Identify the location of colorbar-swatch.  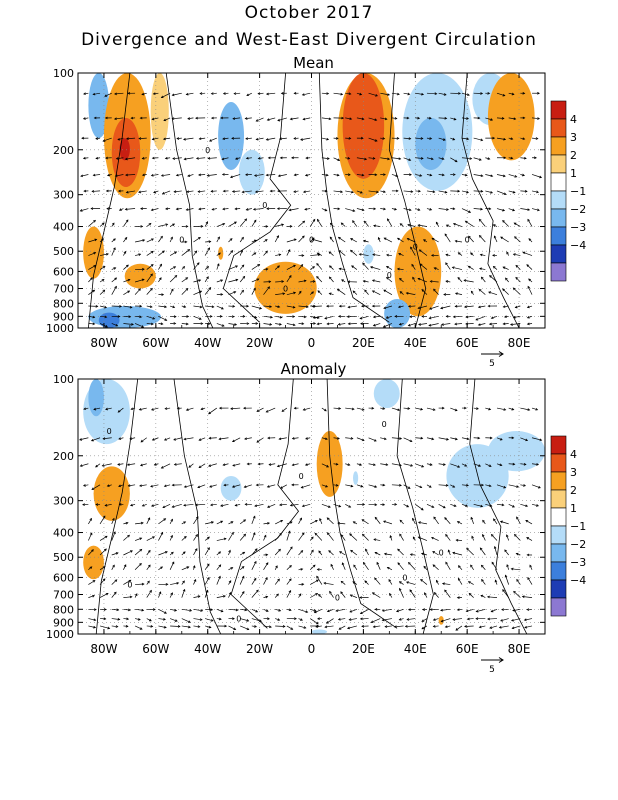
(558, 571).